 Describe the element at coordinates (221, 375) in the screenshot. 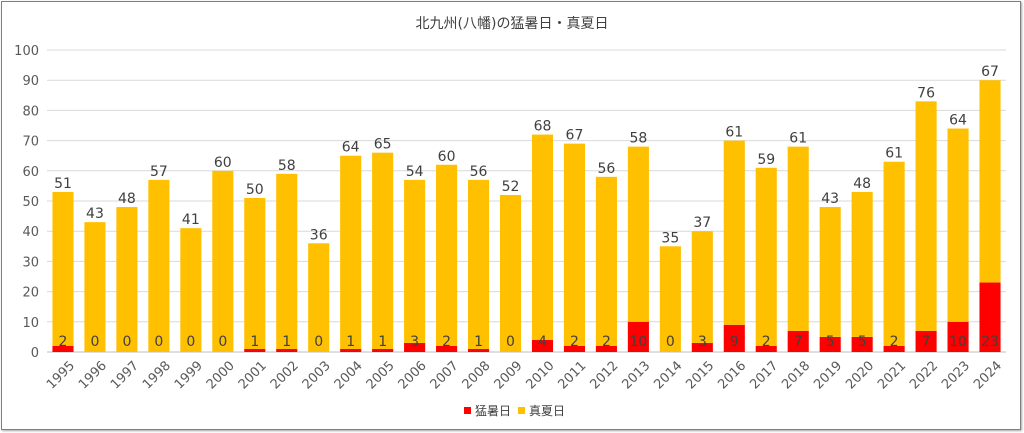

I see `x-tick-label: 2000` at that location.